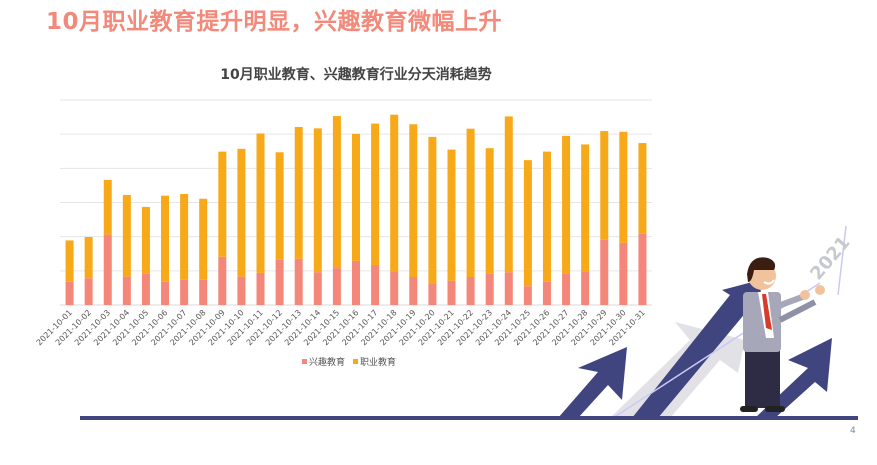 The image size is (877, 465). I want to click on floor-line, so click(469, 418).